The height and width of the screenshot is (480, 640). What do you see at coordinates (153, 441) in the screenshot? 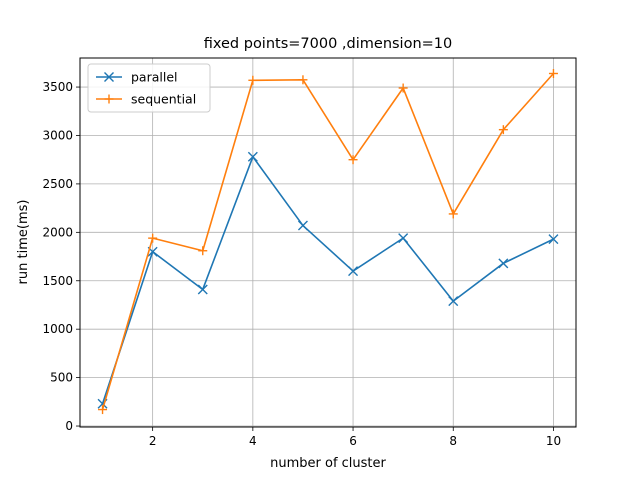
I see `x-tick-label: 2` at bounding box center [153, 441].